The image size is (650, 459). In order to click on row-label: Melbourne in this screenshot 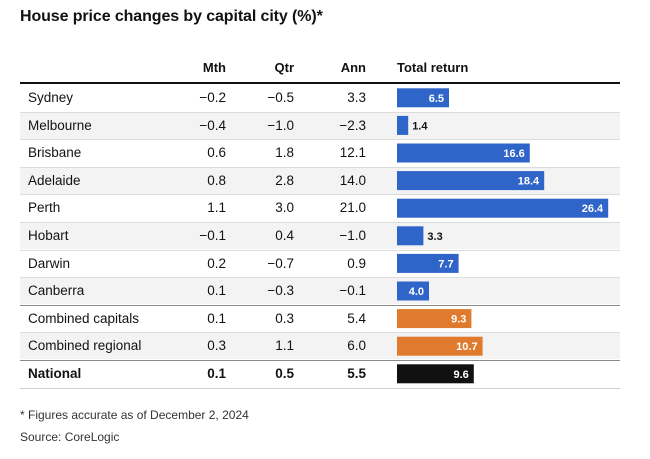, I will do `click(60, 125)`.